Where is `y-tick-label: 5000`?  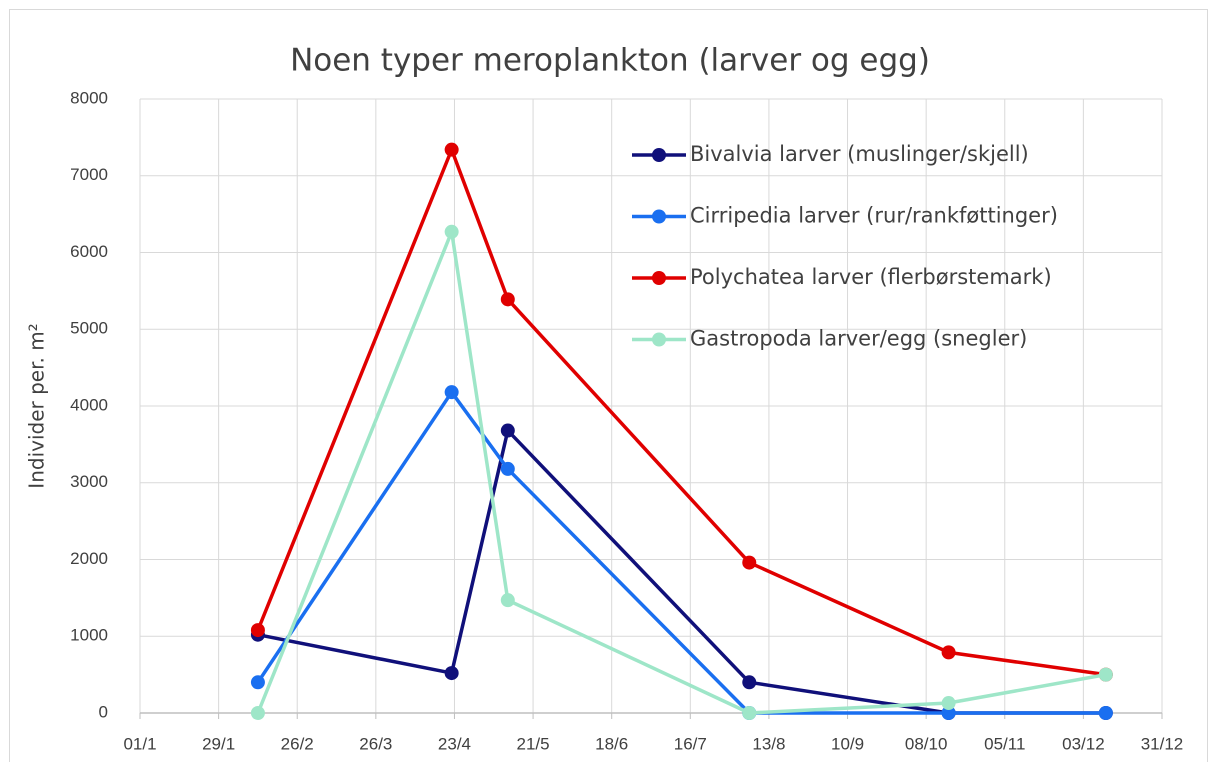 y-tick-label: 5000 is located at coordinates (89, 328).